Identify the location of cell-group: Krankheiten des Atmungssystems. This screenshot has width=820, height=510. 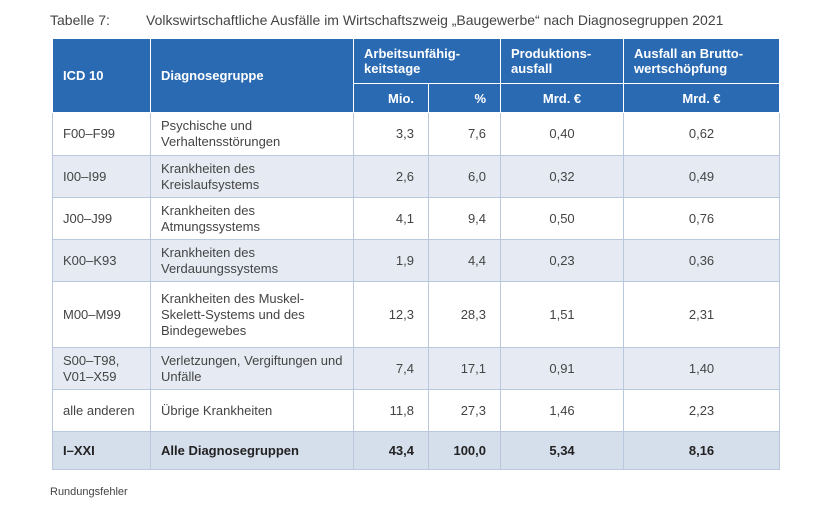
(252, 218).